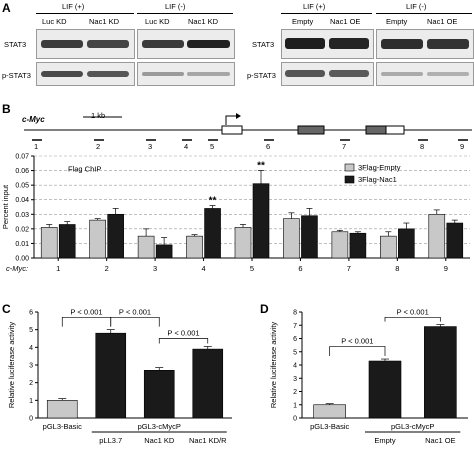  What do you see at coordinates (186, 146) in the screenshot?
I see `region-number: 4` at bounding box center [186, 146].